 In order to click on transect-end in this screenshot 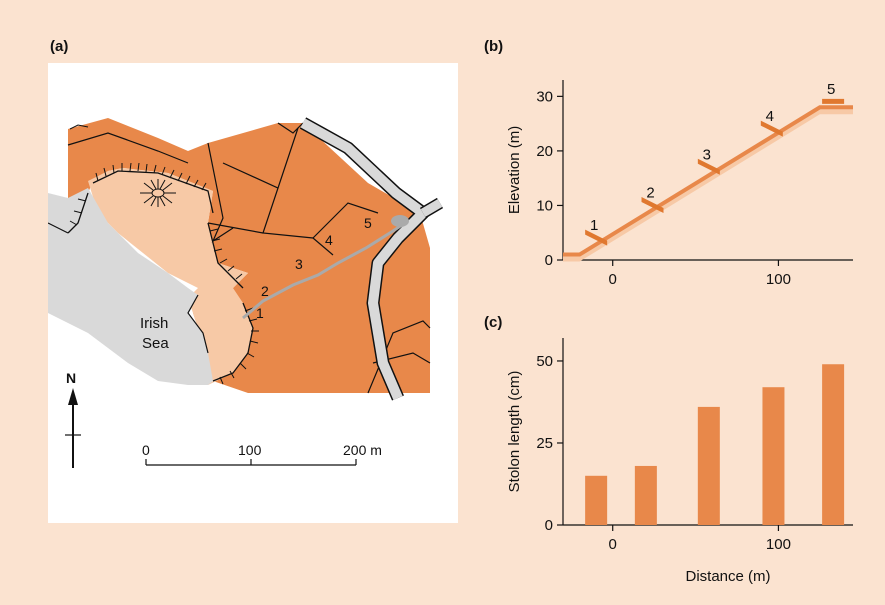, I will do `click(400, 221)`.